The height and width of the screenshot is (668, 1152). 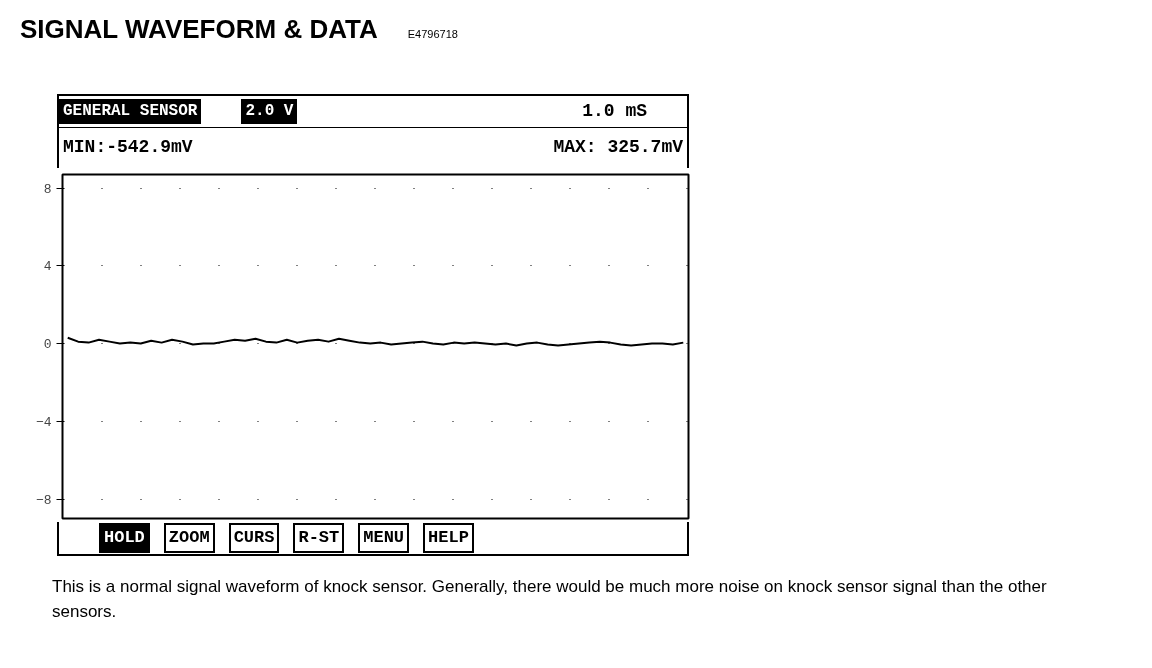 What do you see at coordinates (47, 267) in the screenshot?
I see `y-tick-label: 4` at bounding box center [47, 267].